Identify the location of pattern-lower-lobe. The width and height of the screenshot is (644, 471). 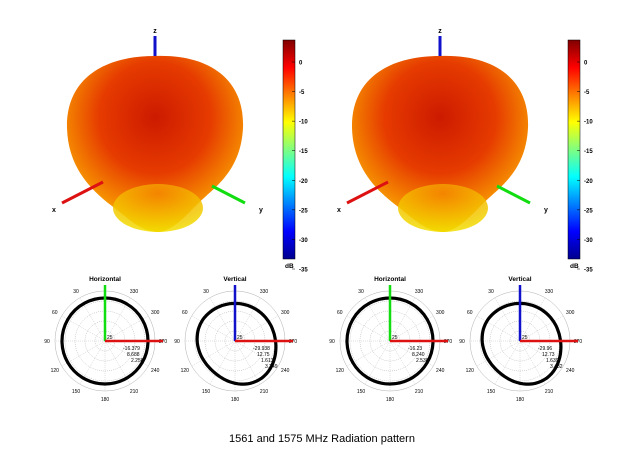
(158, 208).